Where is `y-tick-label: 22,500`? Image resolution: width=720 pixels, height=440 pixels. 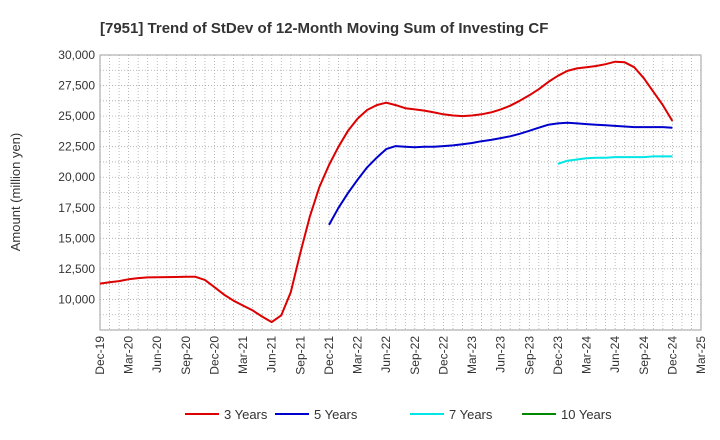 y-tick-label: 22,500 is located at coordinates (76, 147).